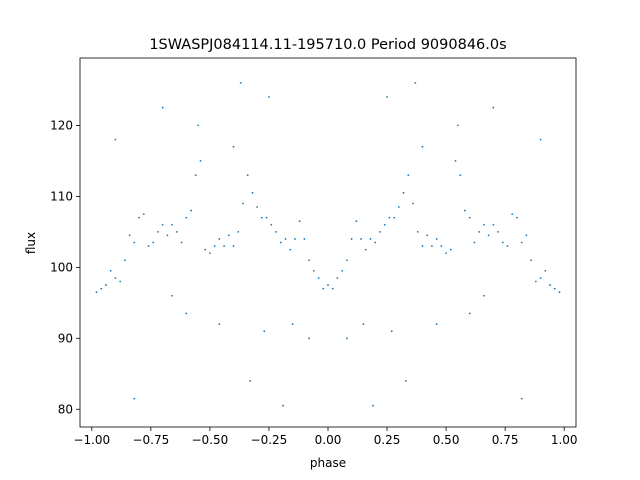 This screenshot has height=480, width=640. What do you see at coordinates (564, 440) in the screenshot?
I see `x-tick-label: 1.00` at bounding box center [564, 440].